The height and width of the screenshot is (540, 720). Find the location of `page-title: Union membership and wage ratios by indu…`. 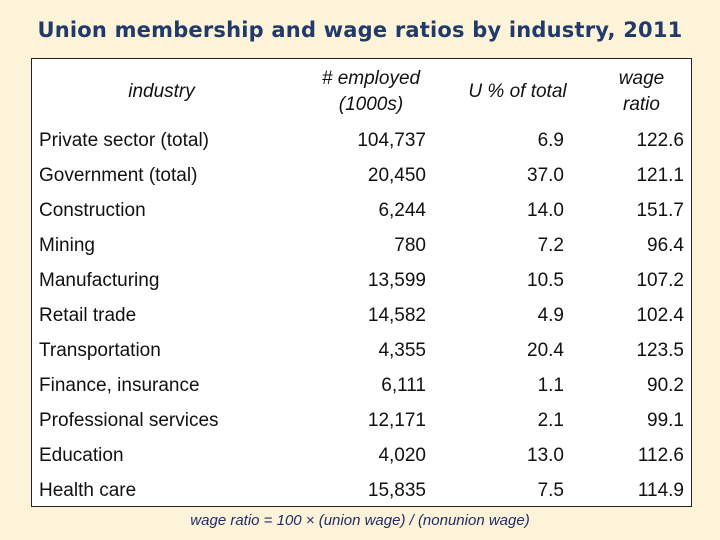

page-title: Union membership and wage ratios by indu… is located at coordinates (360, 30).